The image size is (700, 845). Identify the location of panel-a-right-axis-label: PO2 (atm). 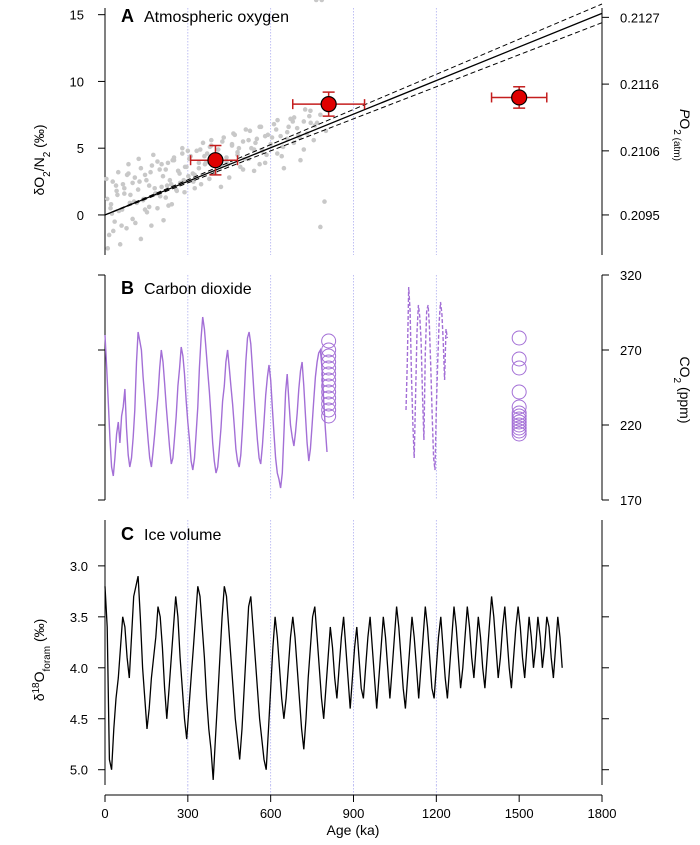
(683, 135).